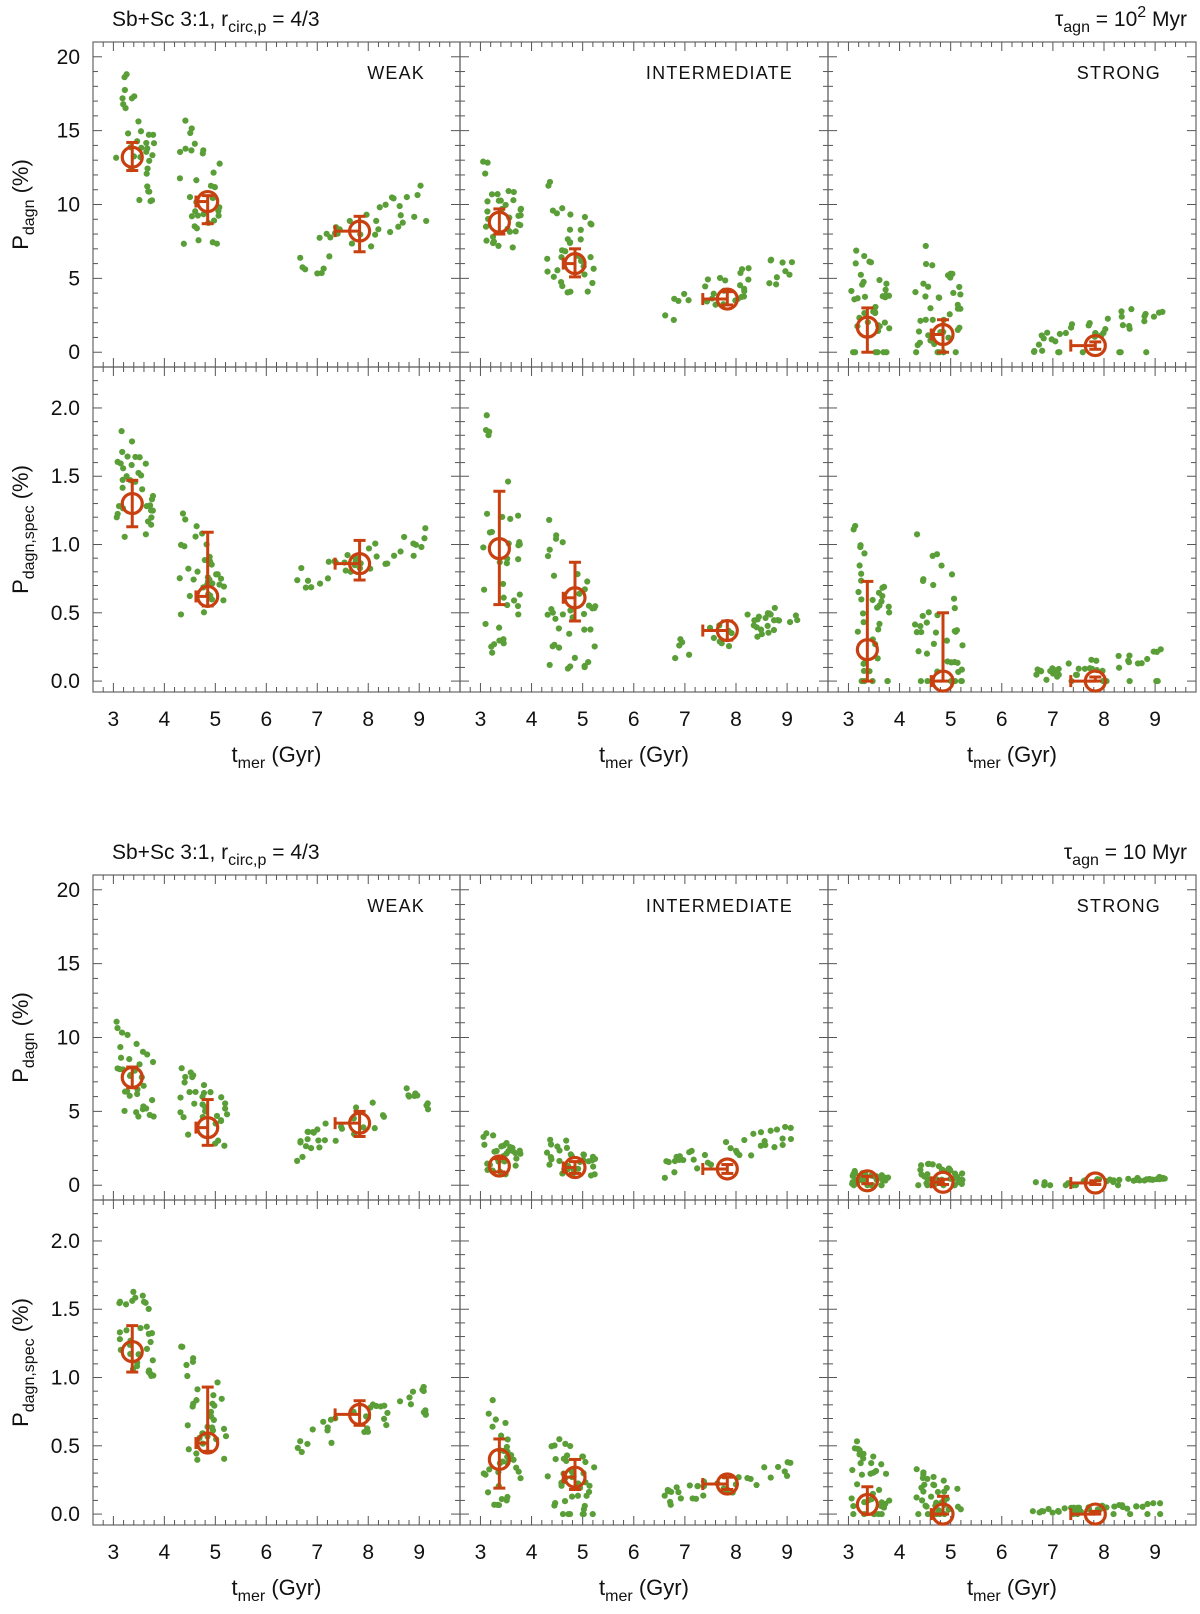  I want to click on x-tick-label: 6, so click(634, 1552).